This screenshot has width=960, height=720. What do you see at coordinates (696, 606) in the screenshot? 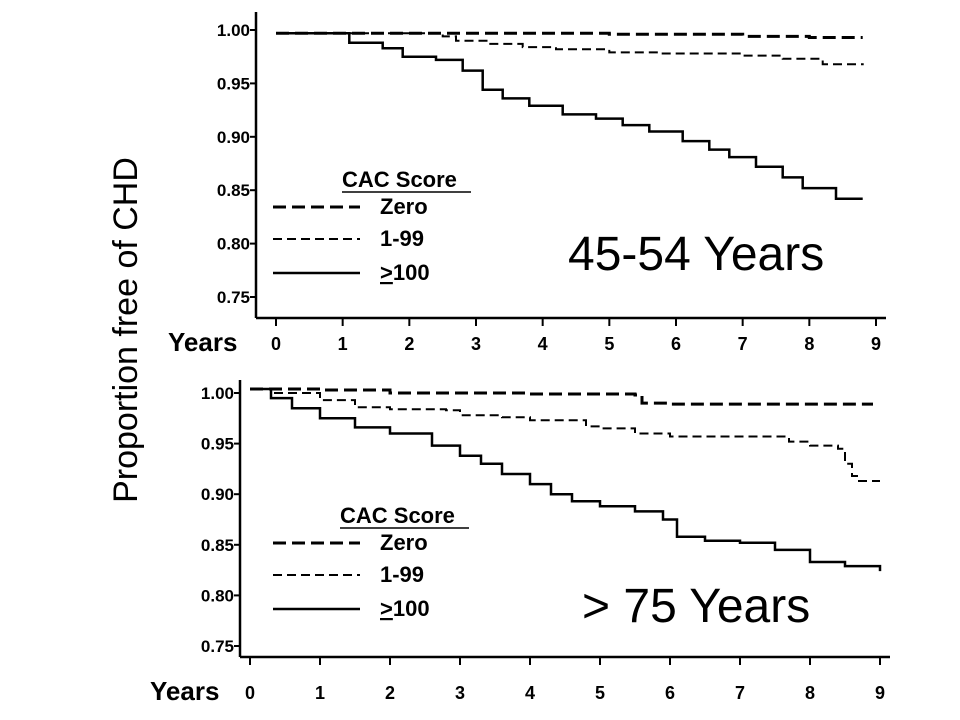
I see `panel-title: > 75 Years` at bounding box center [696, 606].